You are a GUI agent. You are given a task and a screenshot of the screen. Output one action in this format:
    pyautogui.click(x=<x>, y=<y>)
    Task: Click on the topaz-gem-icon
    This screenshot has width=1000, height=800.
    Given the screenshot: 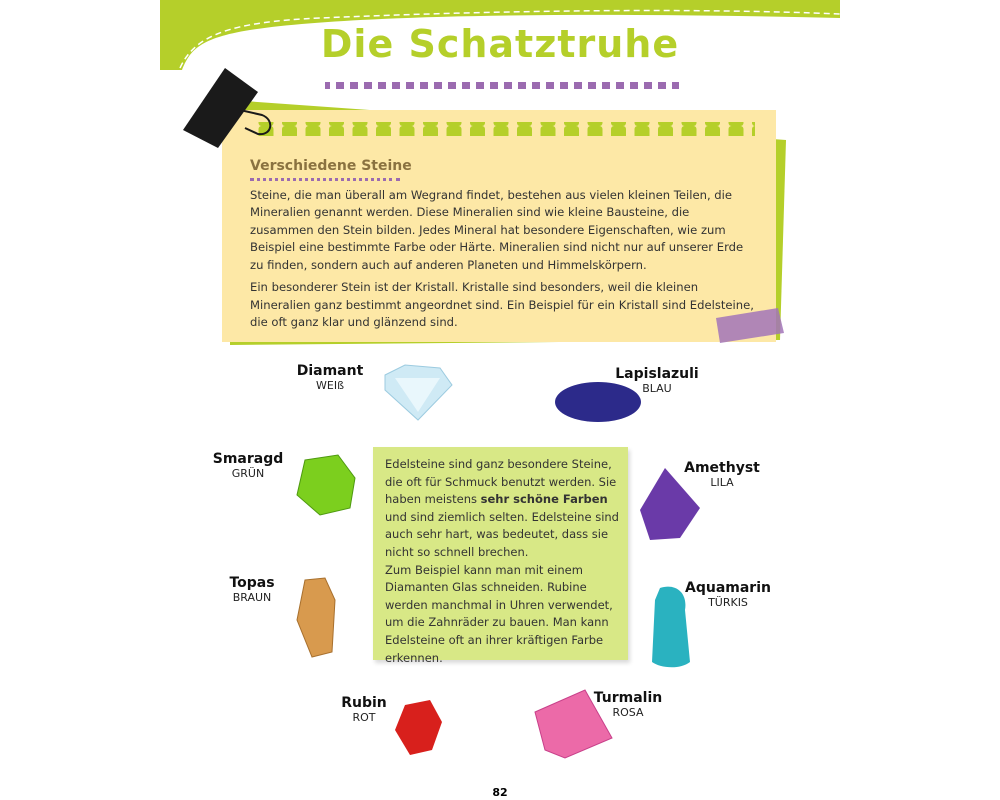 What is the action you would take?
    pyautogui.click(x=316, y=617)
    